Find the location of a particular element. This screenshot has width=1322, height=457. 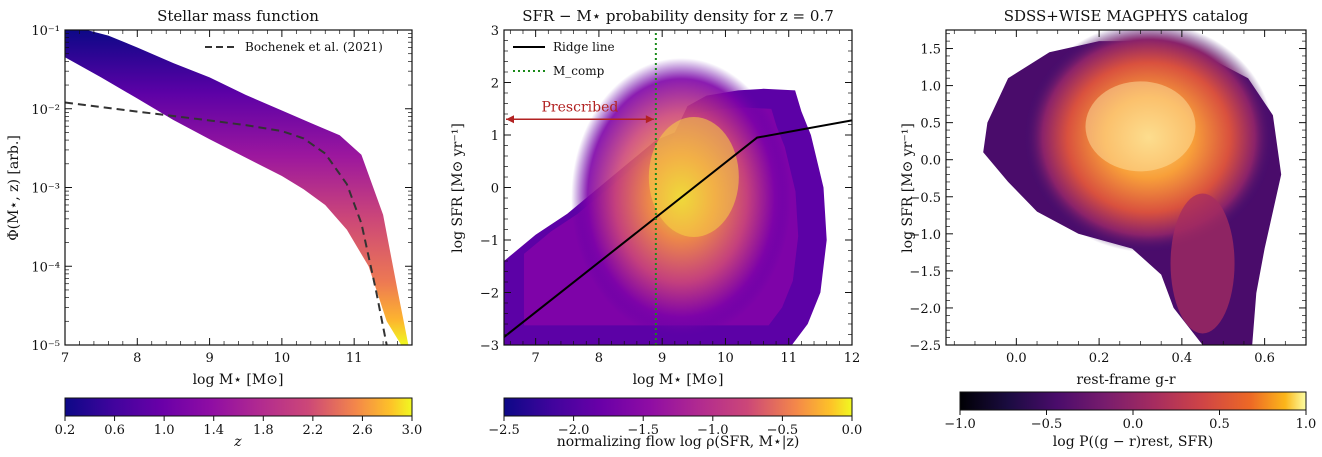

colorbar-tick-label-0: −2.5 is located at coordinates (504, 430).